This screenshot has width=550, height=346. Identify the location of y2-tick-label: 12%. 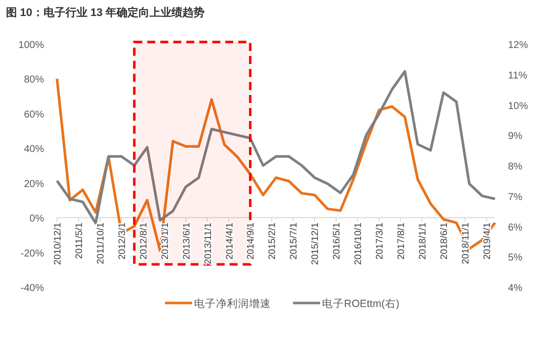
(518, 45).